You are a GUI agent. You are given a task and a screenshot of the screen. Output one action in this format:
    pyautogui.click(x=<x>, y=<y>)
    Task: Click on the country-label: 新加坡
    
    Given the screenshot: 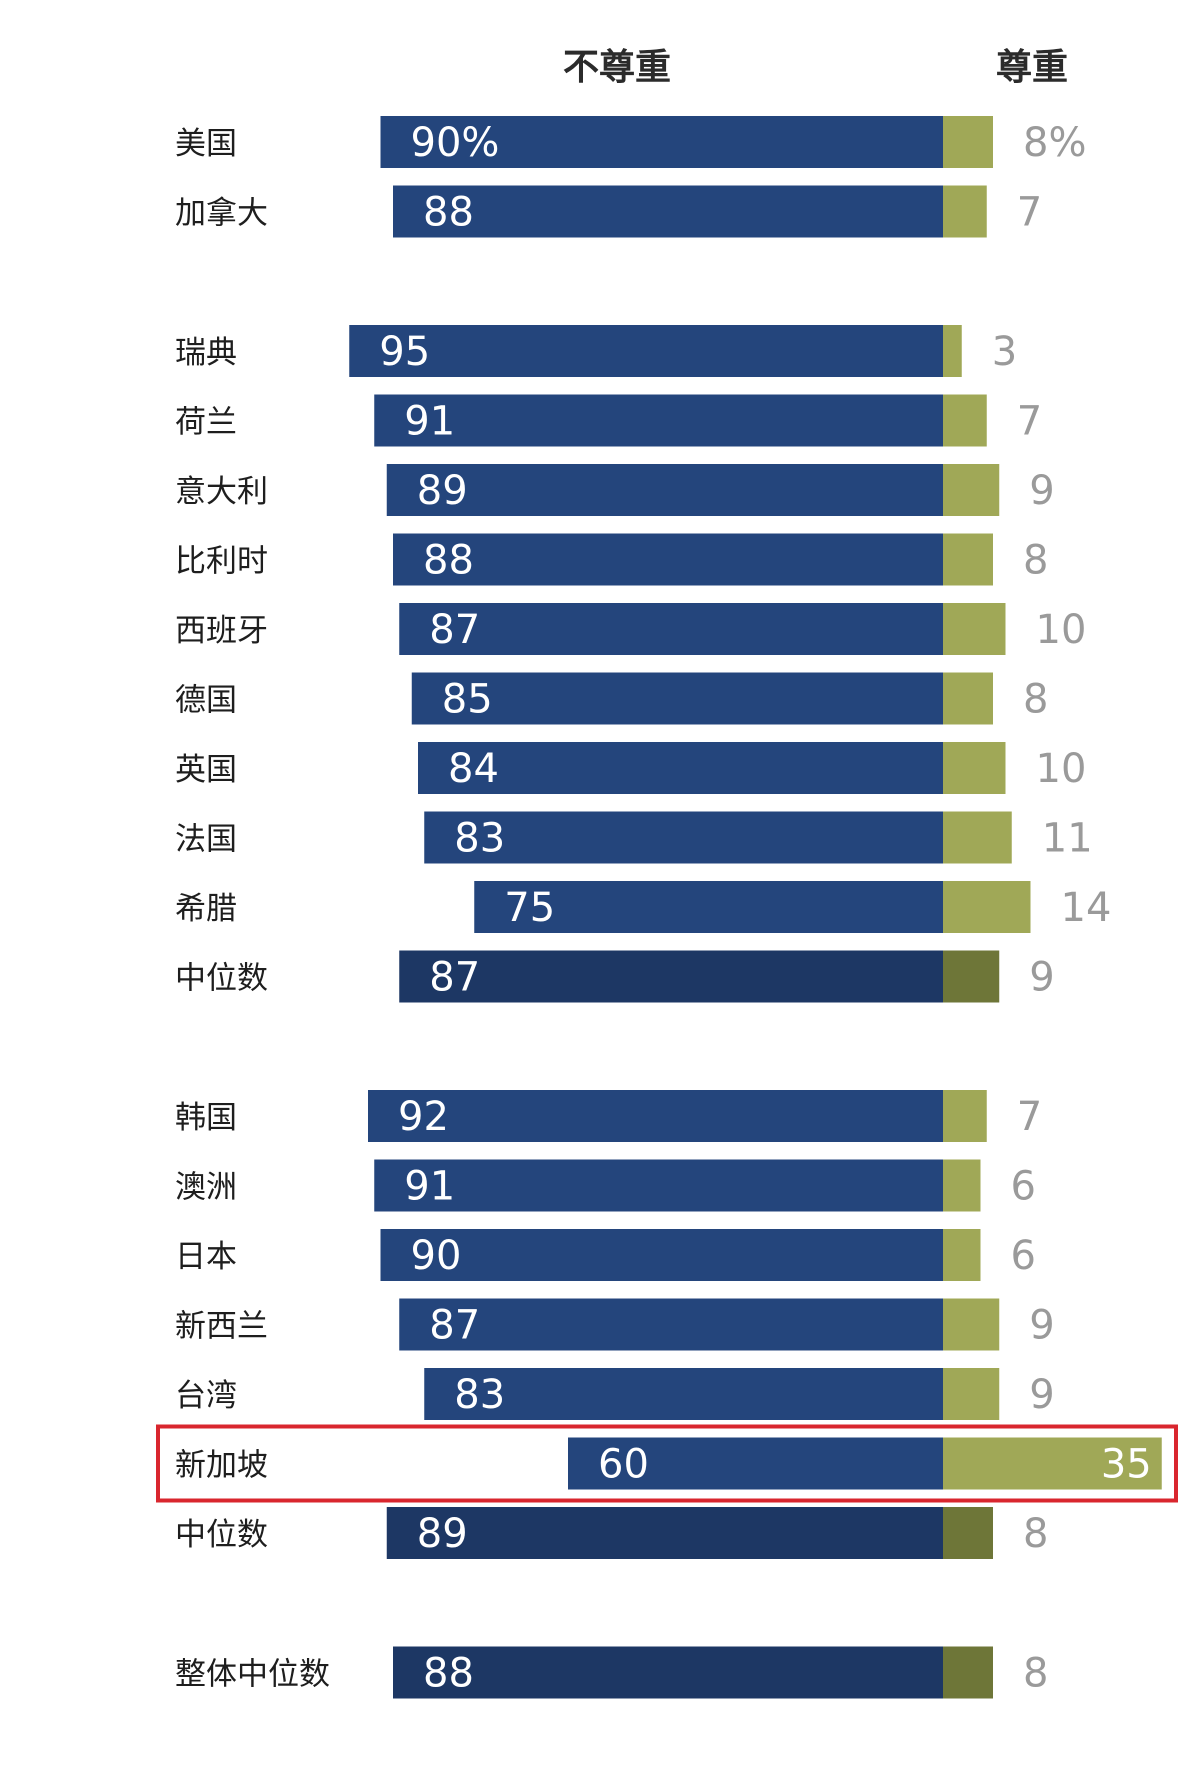 What is the action you would take?
    pyautogui.click(x=221, y=1466)
    